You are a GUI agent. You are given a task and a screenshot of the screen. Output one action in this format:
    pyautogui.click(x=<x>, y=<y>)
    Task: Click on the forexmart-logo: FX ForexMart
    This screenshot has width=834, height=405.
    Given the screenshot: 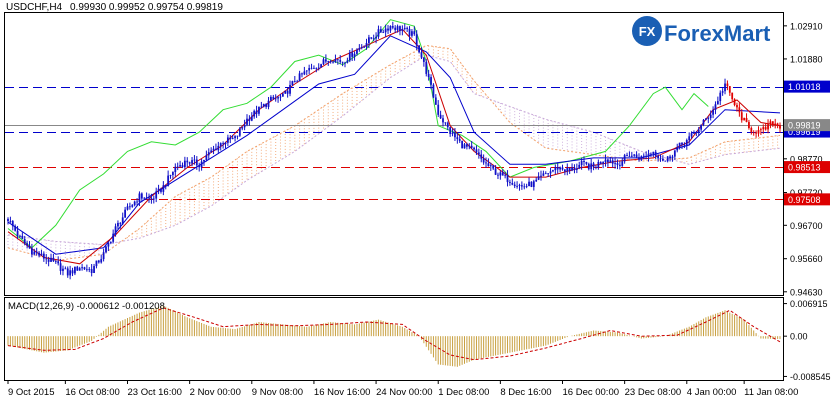 What is the action you would take?
    pyautogui.click(x=701, y=31)
    